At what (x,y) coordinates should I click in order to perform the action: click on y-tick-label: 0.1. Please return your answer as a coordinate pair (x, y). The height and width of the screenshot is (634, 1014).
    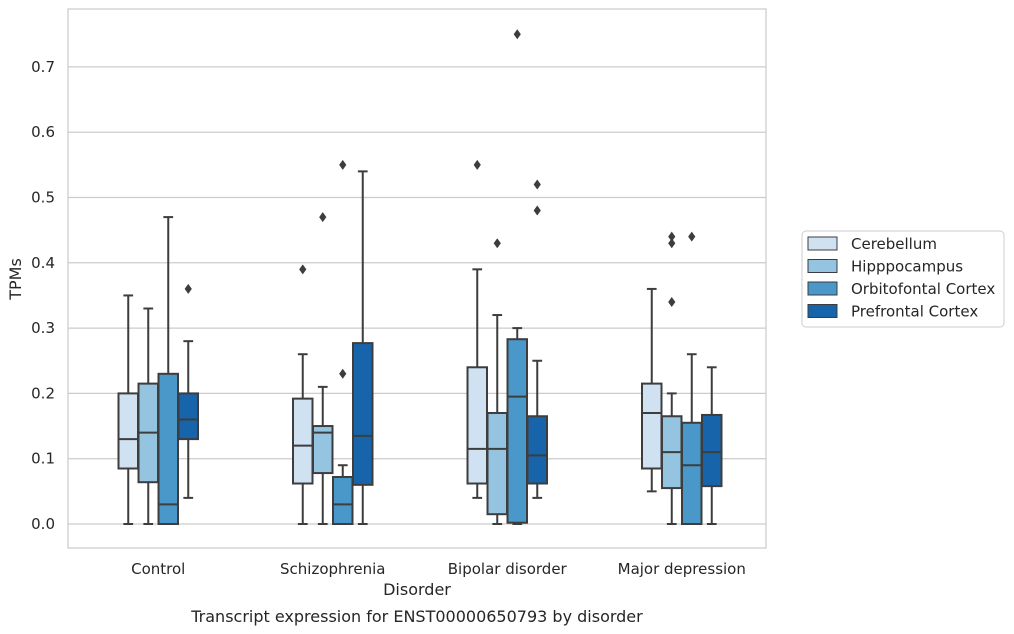
    Looking at the image, I should click on (43, 459).